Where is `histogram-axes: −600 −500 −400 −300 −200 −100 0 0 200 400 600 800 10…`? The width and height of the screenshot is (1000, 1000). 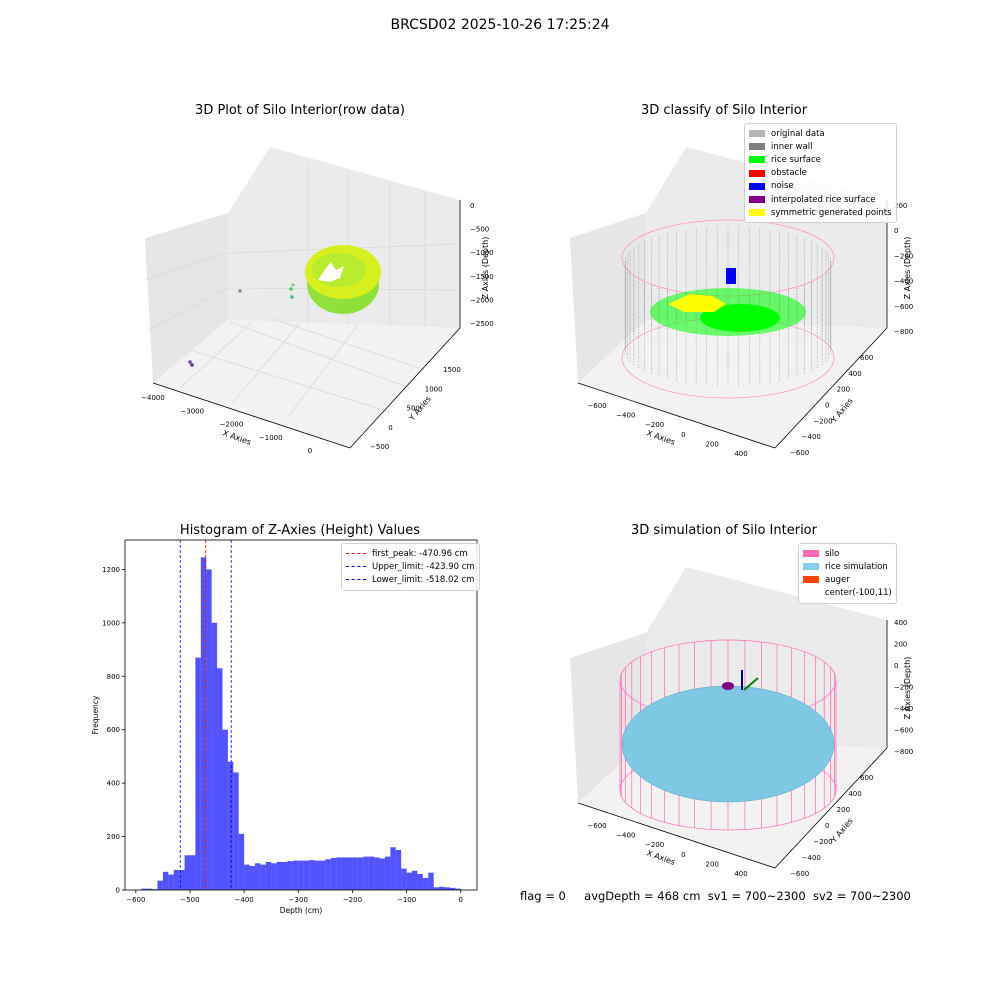
histogram-axes: −600 −500 −400 −300 −200 −100 0 0 200 400 600 800 10… is located at coordinates (284, 727).